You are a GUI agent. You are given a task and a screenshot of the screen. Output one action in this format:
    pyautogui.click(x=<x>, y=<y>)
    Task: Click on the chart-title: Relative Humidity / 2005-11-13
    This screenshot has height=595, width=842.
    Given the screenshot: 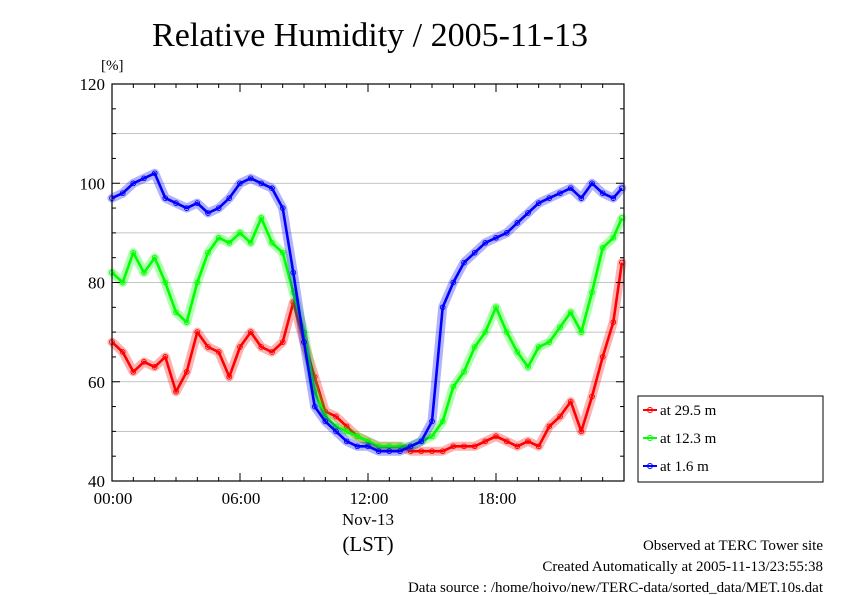 What is the action you would take?
    pyautogui.click(x=370, y=35)
    